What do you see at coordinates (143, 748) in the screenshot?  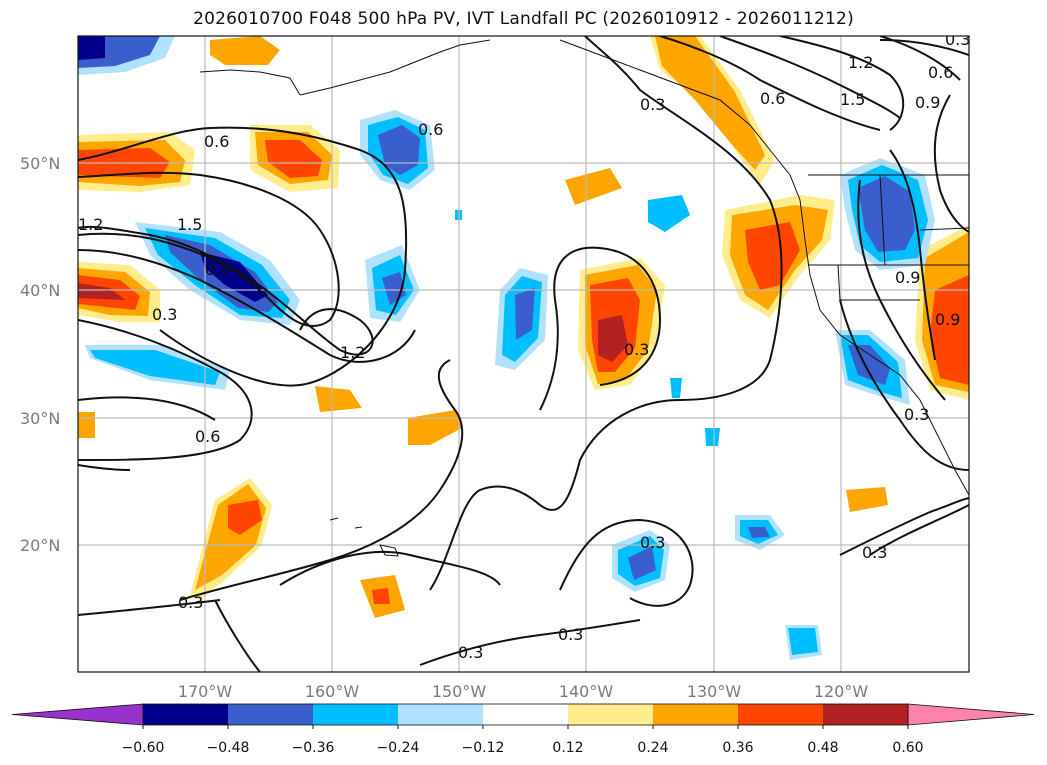 I see `colorbar-tick-label: −0.60` at bounding box center [143, 748].